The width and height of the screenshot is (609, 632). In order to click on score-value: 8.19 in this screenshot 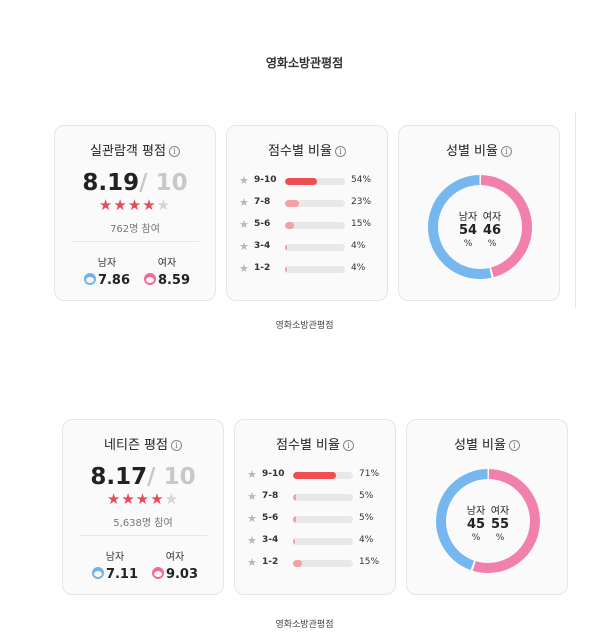, I will do `click(111, 183)`.